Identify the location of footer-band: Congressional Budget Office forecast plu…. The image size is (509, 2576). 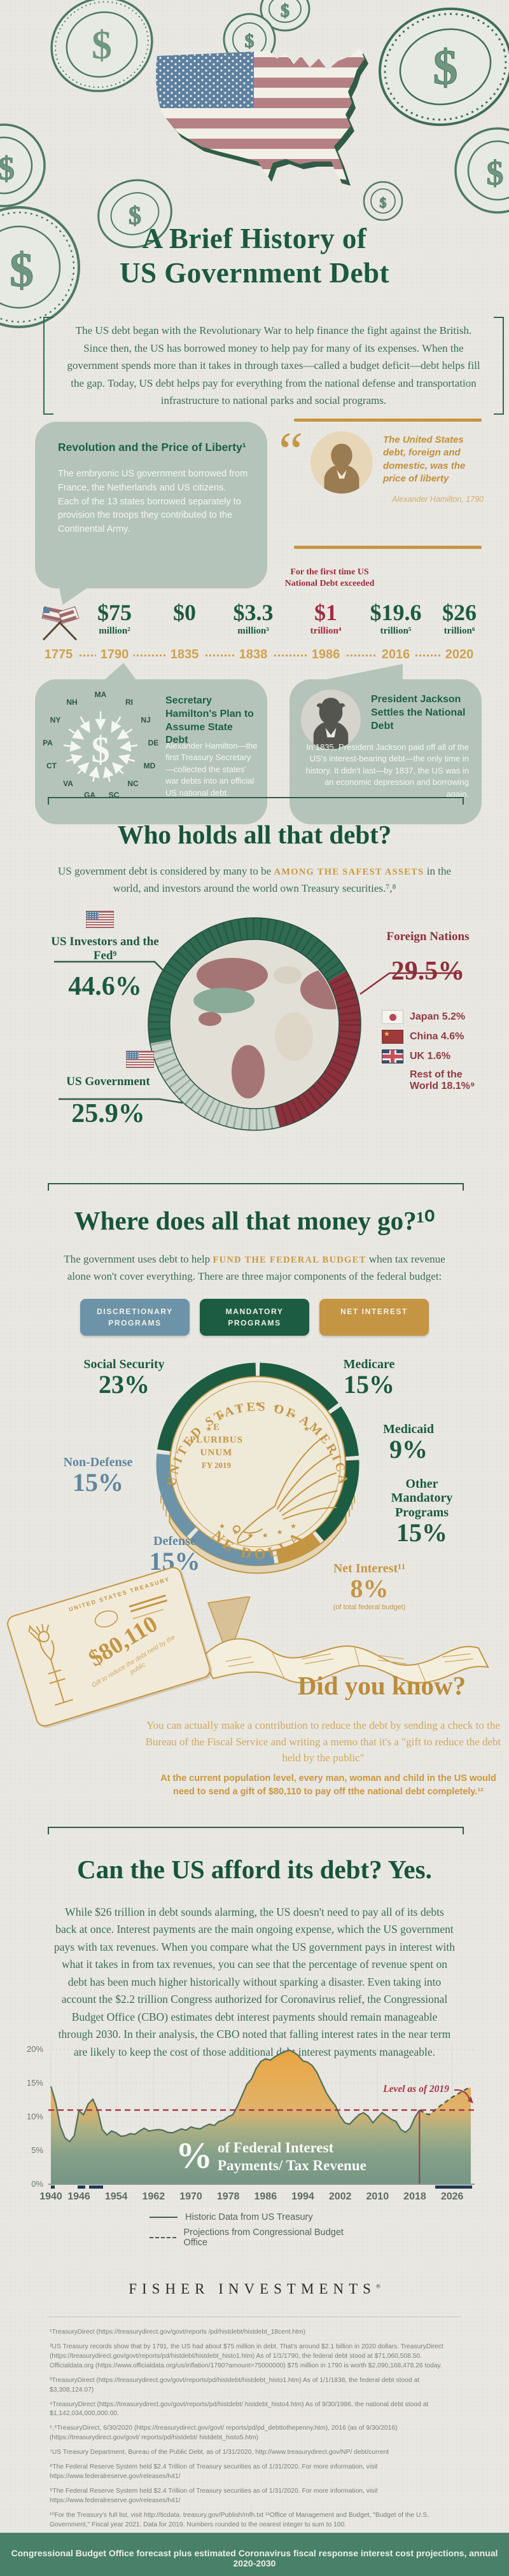
(254, 2554).